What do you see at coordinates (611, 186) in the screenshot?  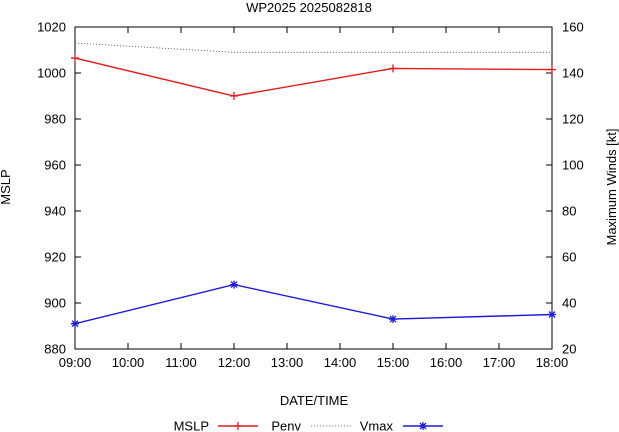 I see `y-axis-right-label: Maximum Winds [kt]` at bounding box center [611, 186].